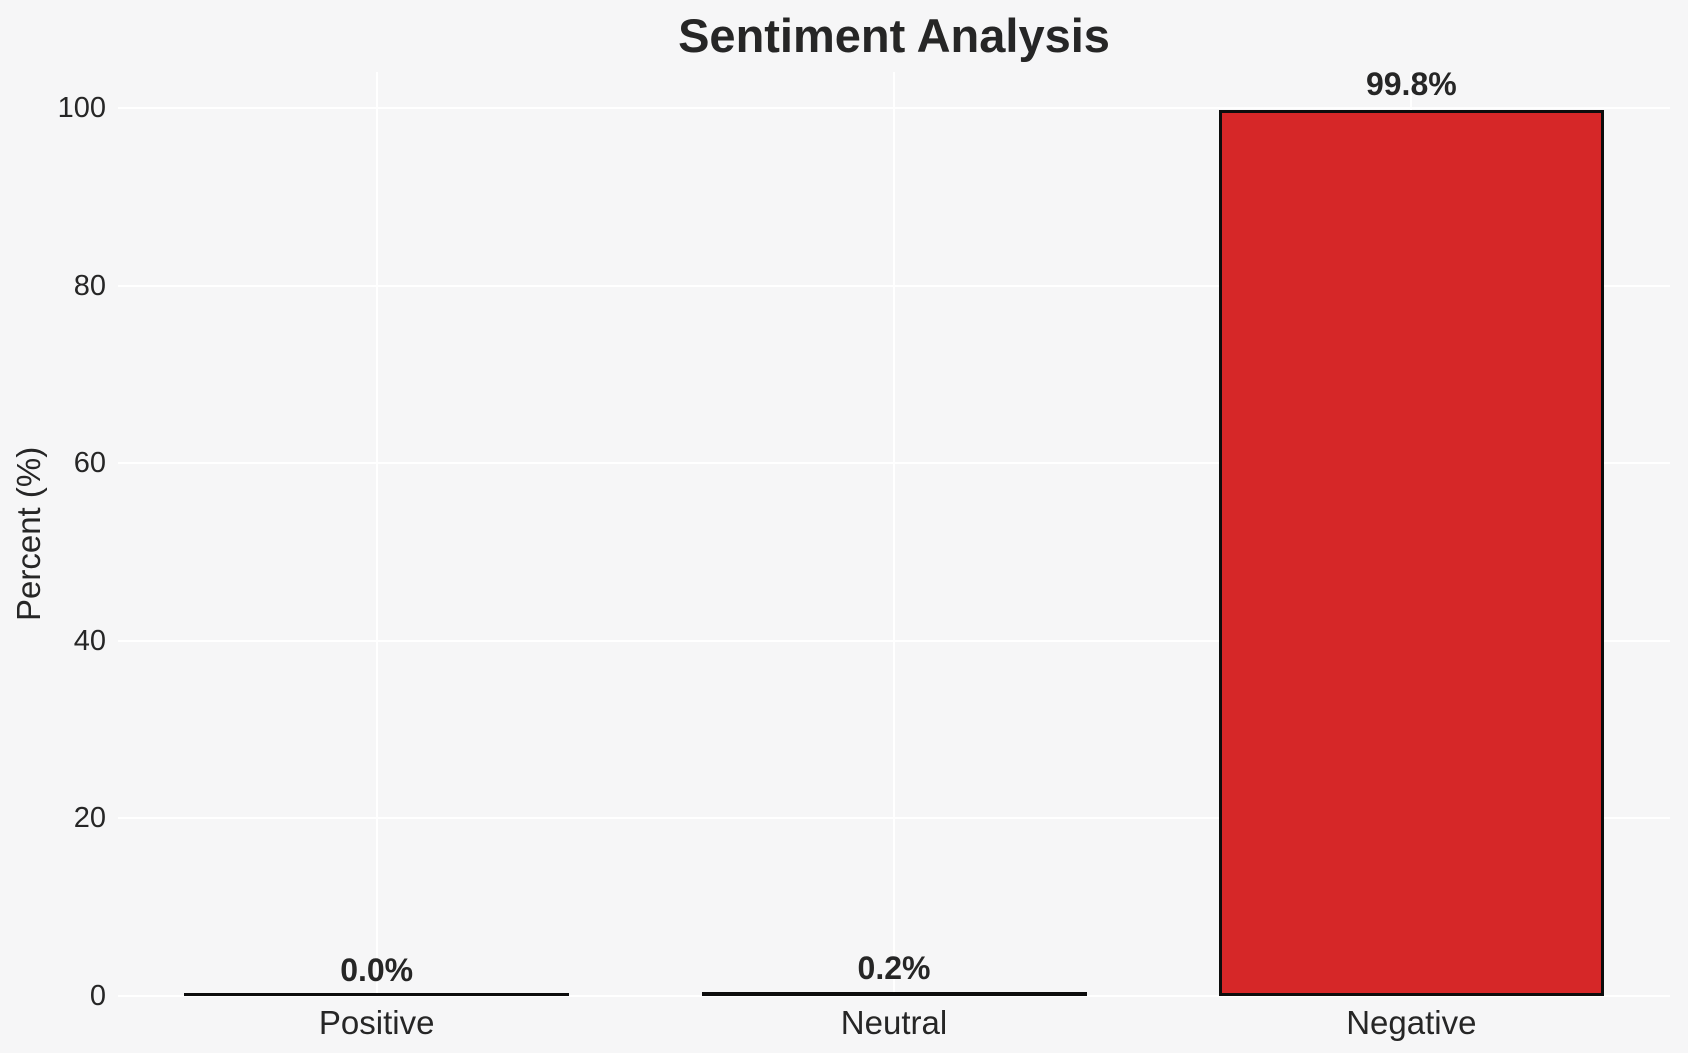 The height and width of the screenshot is (1053, 1688). Describe the element at coordinates (89, 818) in the screenshot. I see `y-tick-label: 20` at that location.